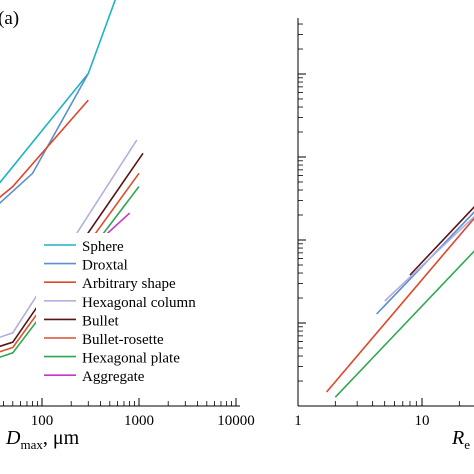  Describe the element at coordinates (236, 421) in the screenshot. I see `x-tick-label: 10000` at that location.